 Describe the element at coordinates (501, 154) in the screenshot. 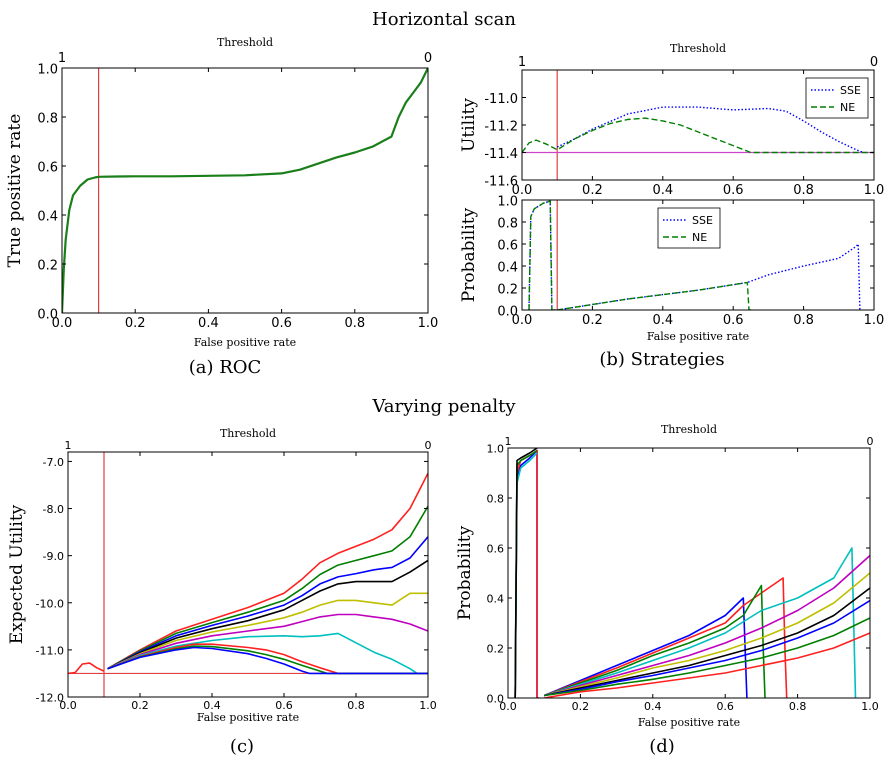

I see `y-tick-label: -11.4` at that location.